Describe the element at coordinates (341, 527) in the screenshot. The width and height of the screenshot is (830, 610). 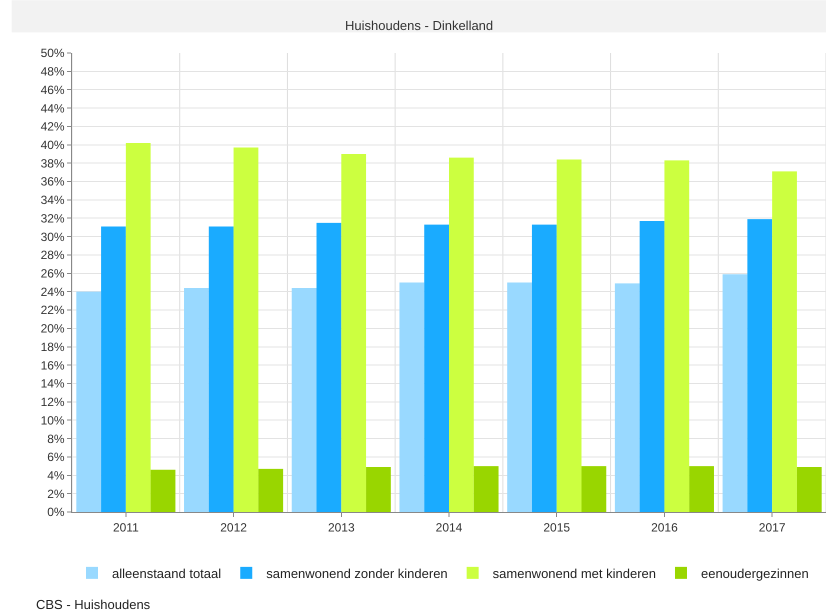
I see `x-tick-label: 2013` at that location.